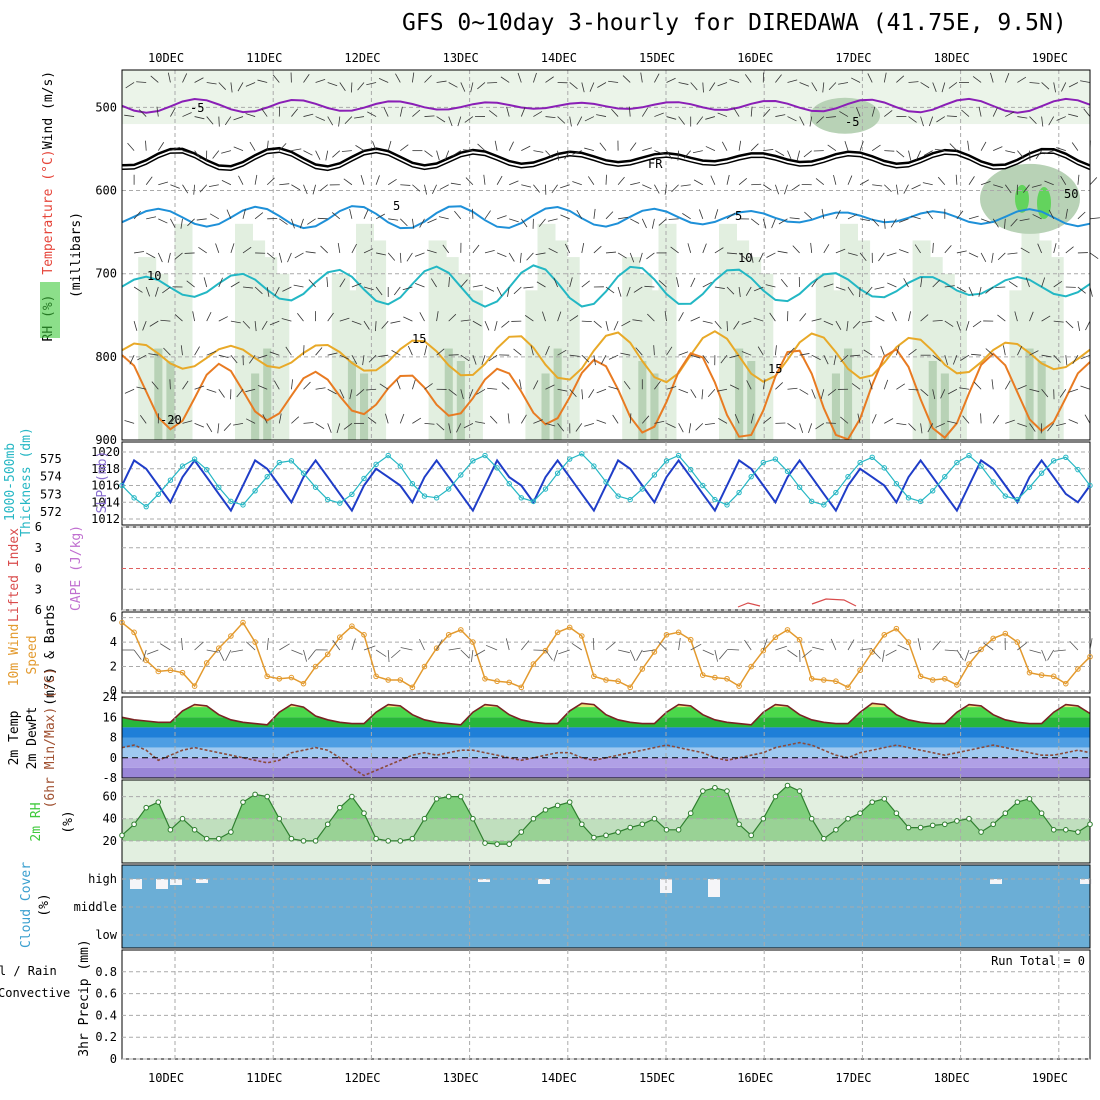 This screenshot has height=1100, width=1100. What do you see at coordinates (154, 276) in the screenshot?
I see `contour-label: 10` at bounding box center [154, 276].